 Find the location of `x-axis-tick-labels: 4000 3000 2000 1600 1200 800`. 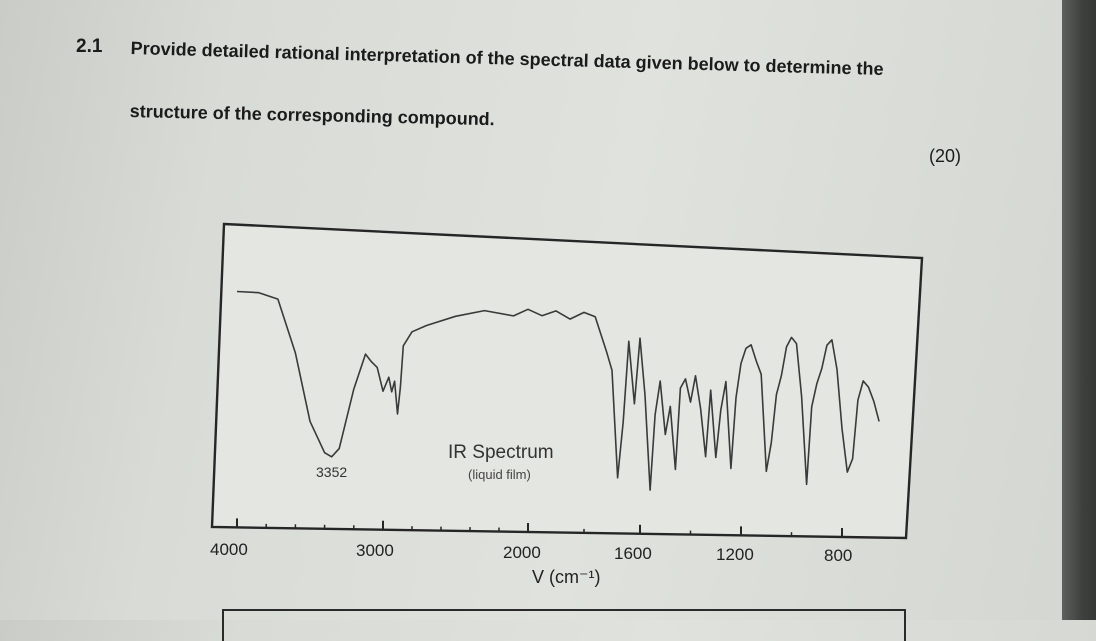

x-axis-tick-labels: 4000 3000 2000 1600 1200 800 is located at coordinates (531, 552).